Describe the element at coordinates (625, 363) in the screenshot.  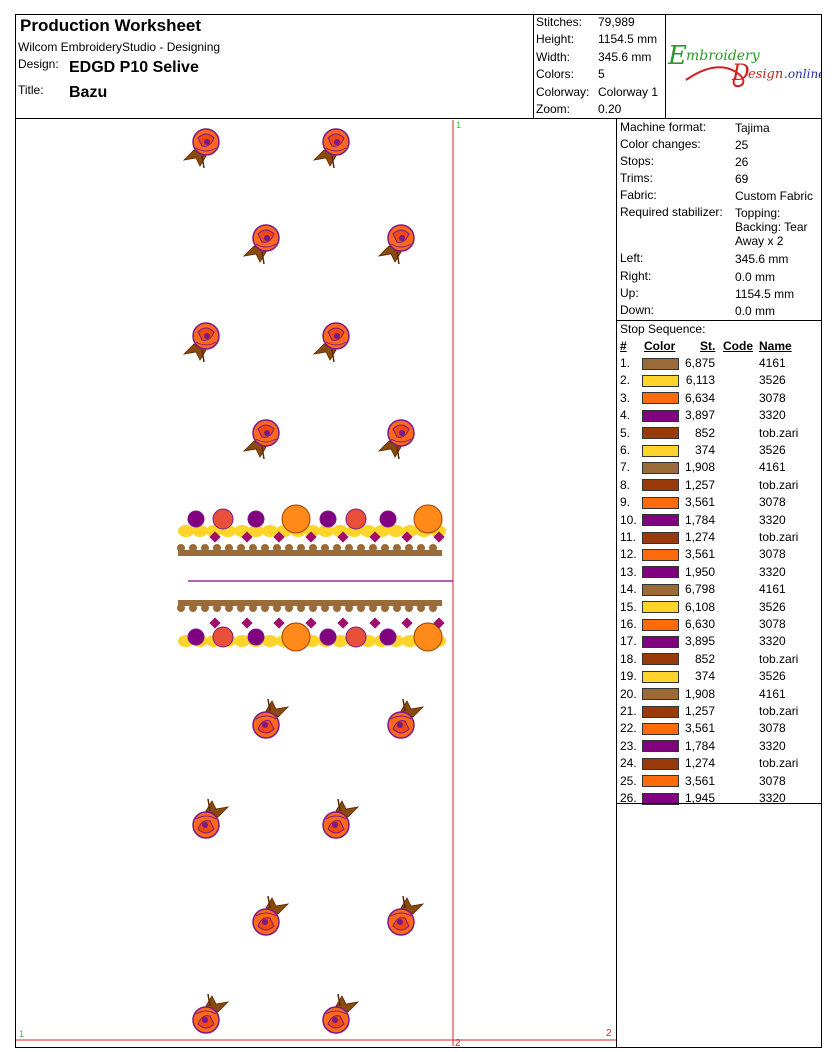
I see `stop-number: 1.` at that location.